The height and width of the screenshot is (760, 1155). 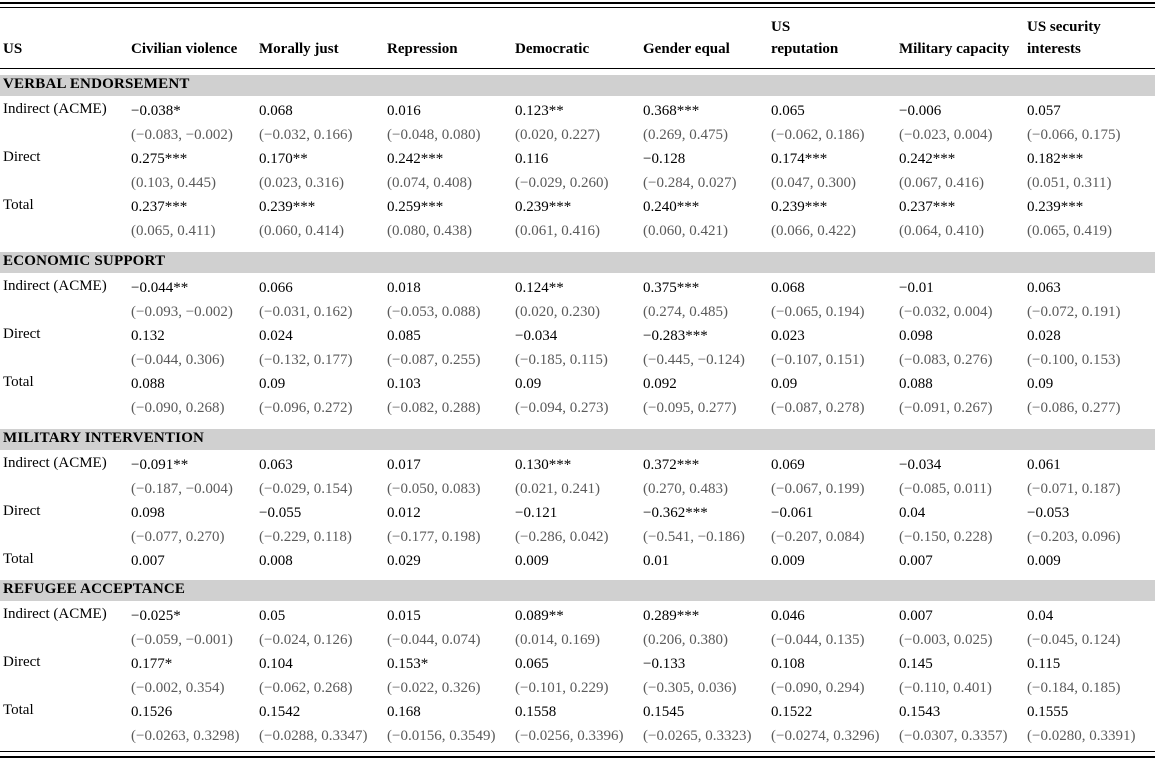 I want to click on confidence-interval: (−0.095, 0.277), so click(x=690, y=408).